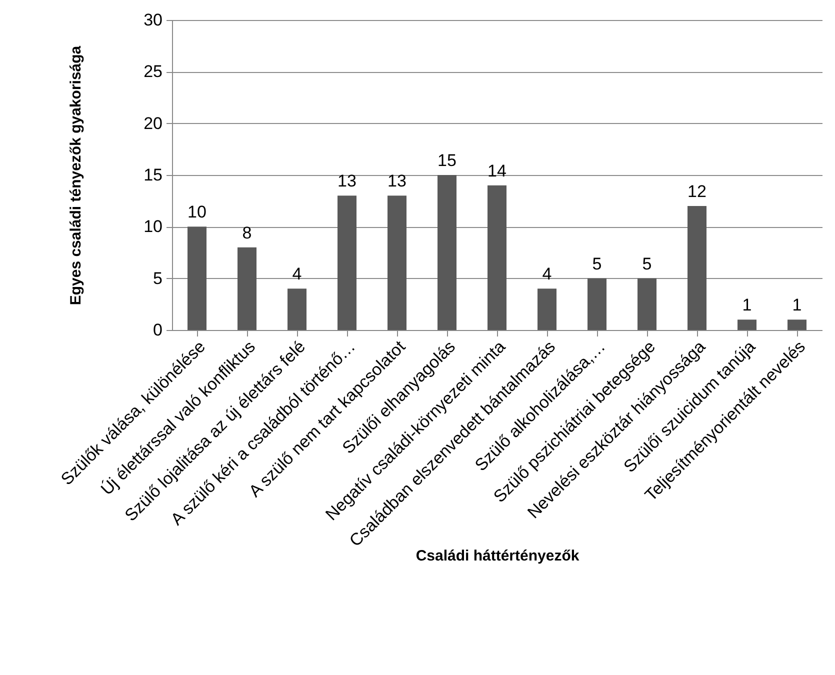  I want to click on data-label: 8, so click(247, 232).